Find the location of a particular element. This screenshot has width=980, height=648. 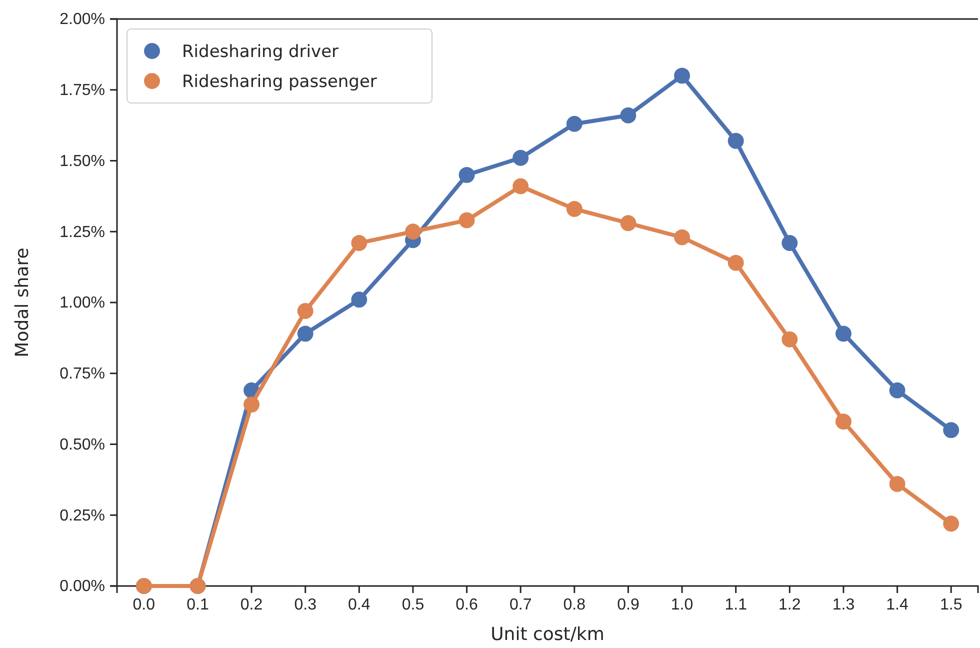

y-tick-label: 1.00% is located at coordinates (82, 303).